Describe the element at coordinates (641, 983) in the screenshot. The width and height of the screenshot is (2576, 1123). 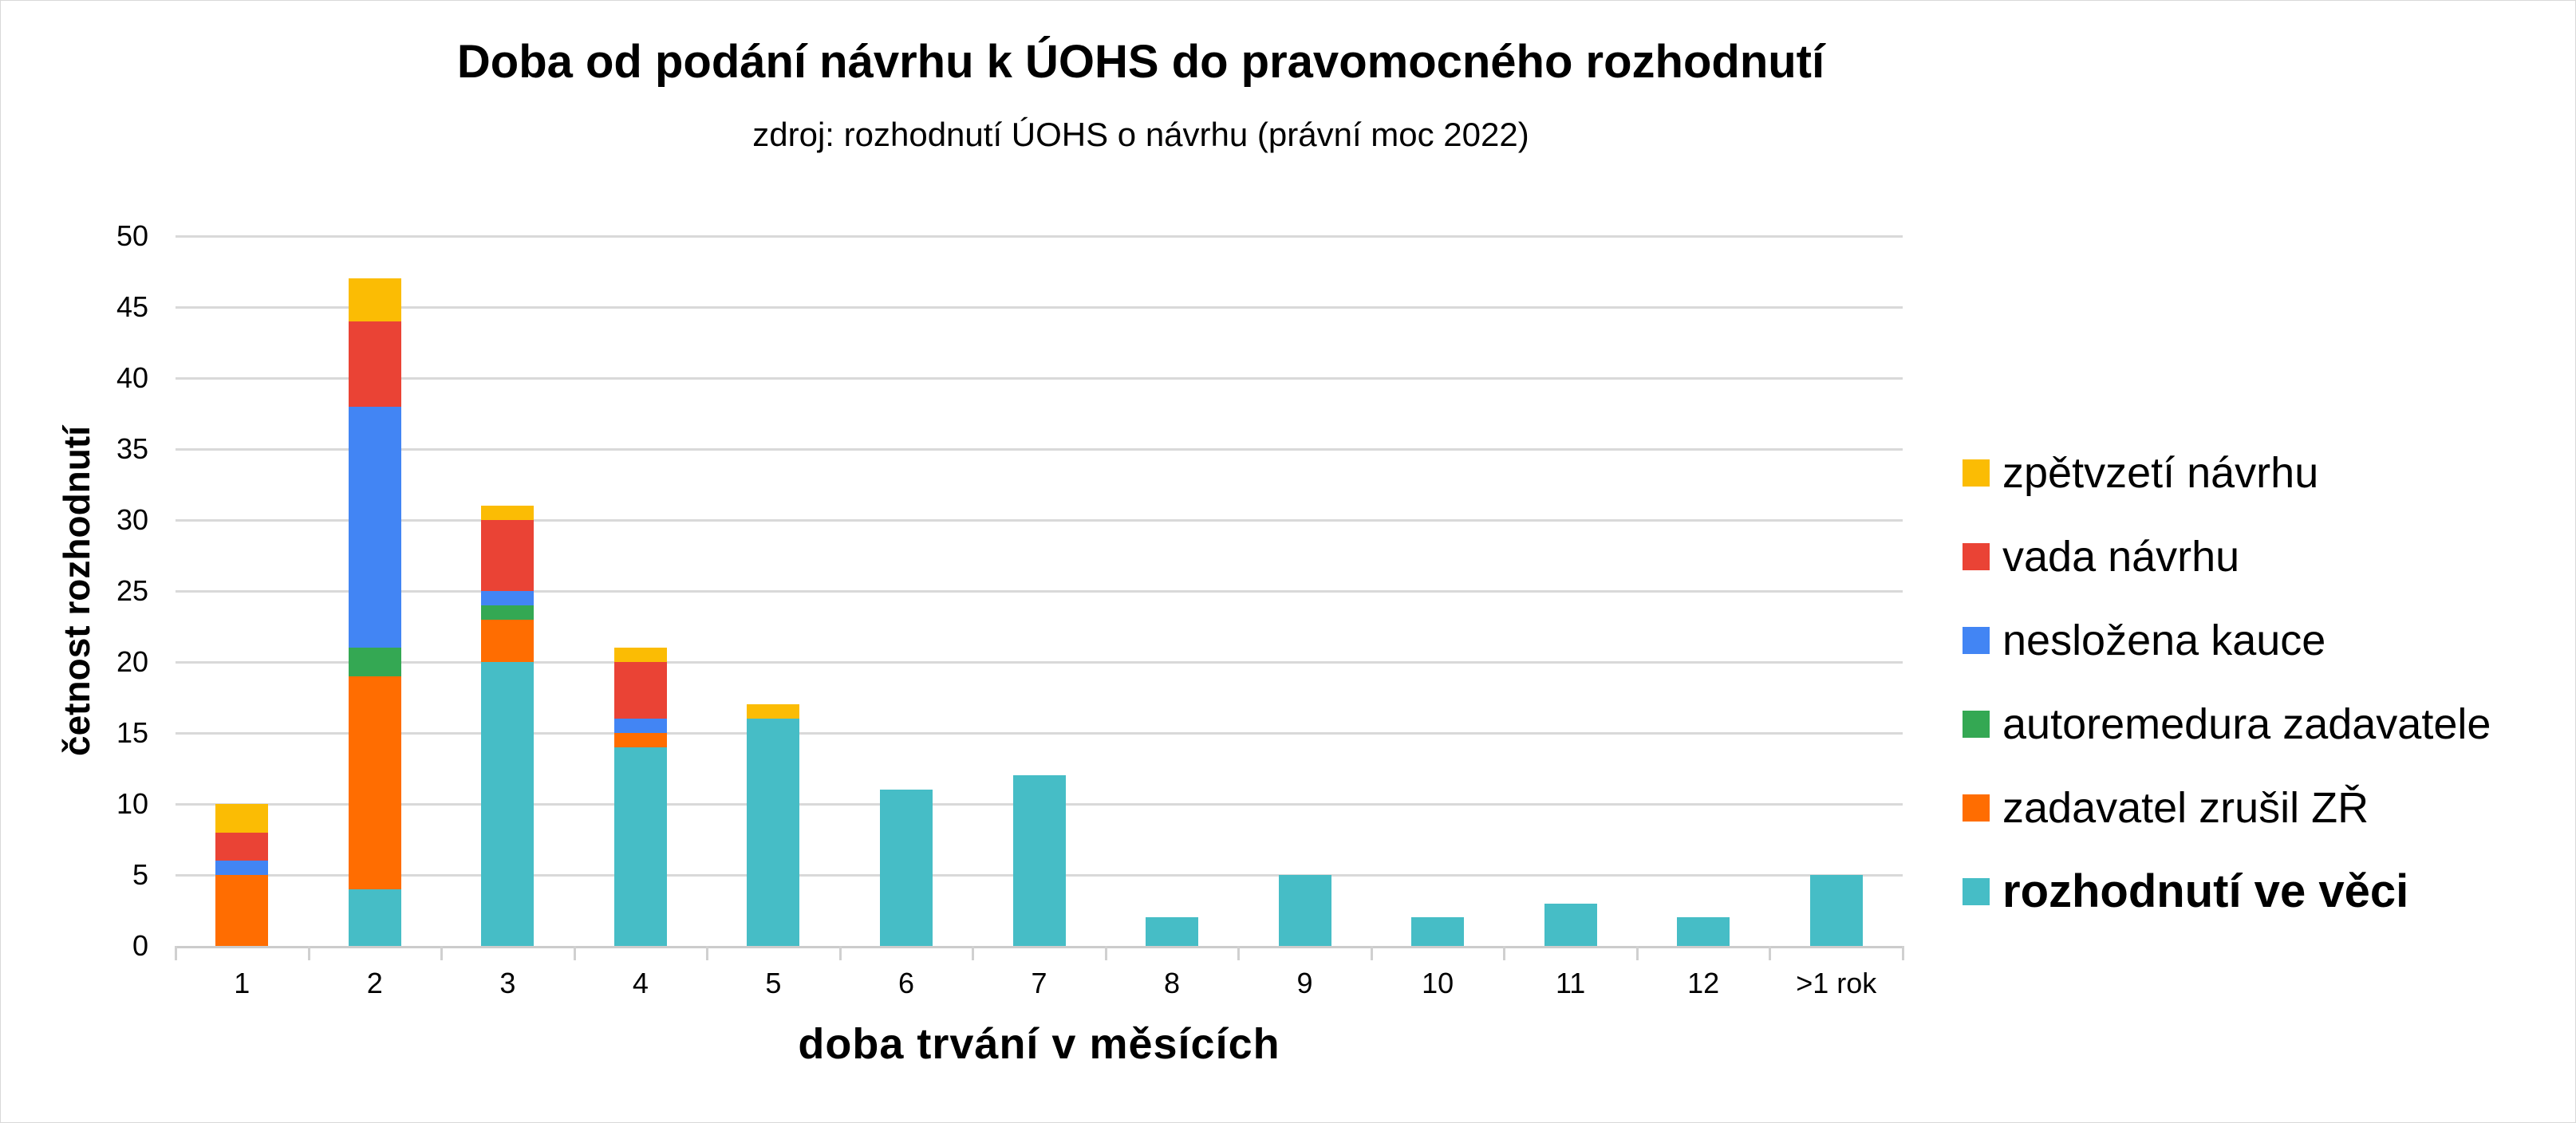
I see `x-tick-label: 4` at that location.